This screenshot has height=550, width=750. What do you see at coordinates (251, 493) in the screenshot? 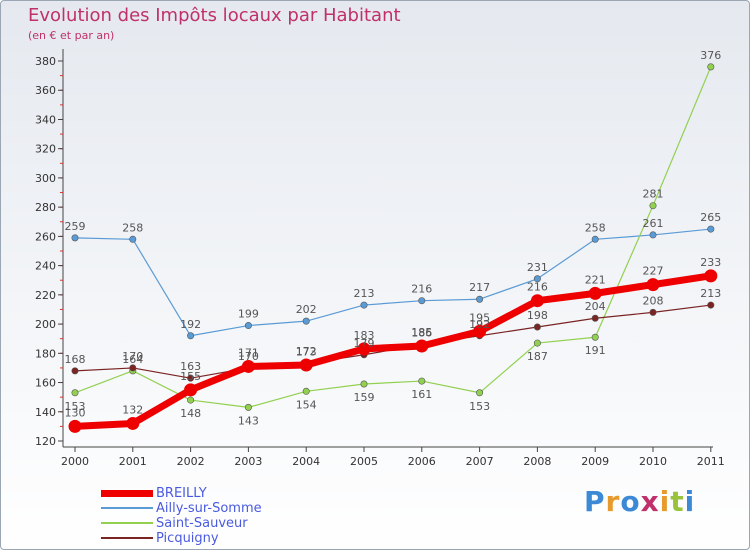
I see `legend-item-breilly: BREILLY` at bounding box center [251, 493].